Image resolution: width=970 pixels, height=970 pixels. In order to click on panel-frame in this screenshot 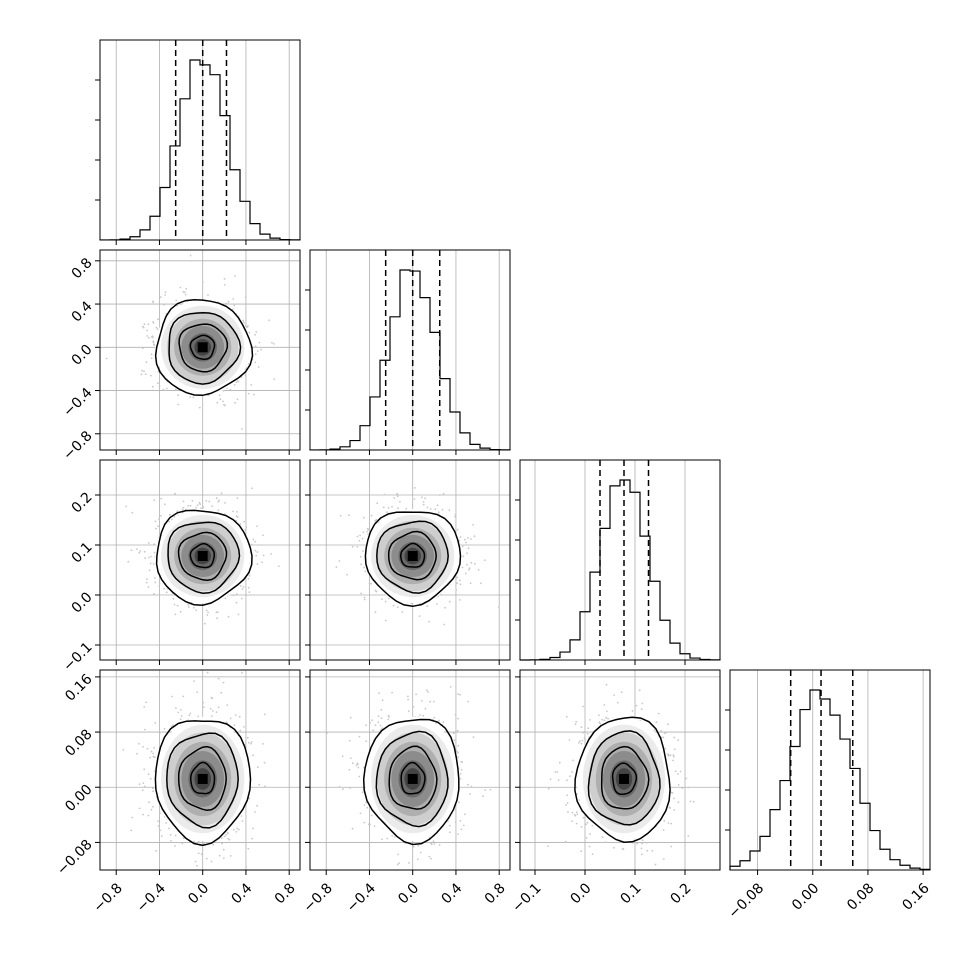, I will do `click(410, 350)`.